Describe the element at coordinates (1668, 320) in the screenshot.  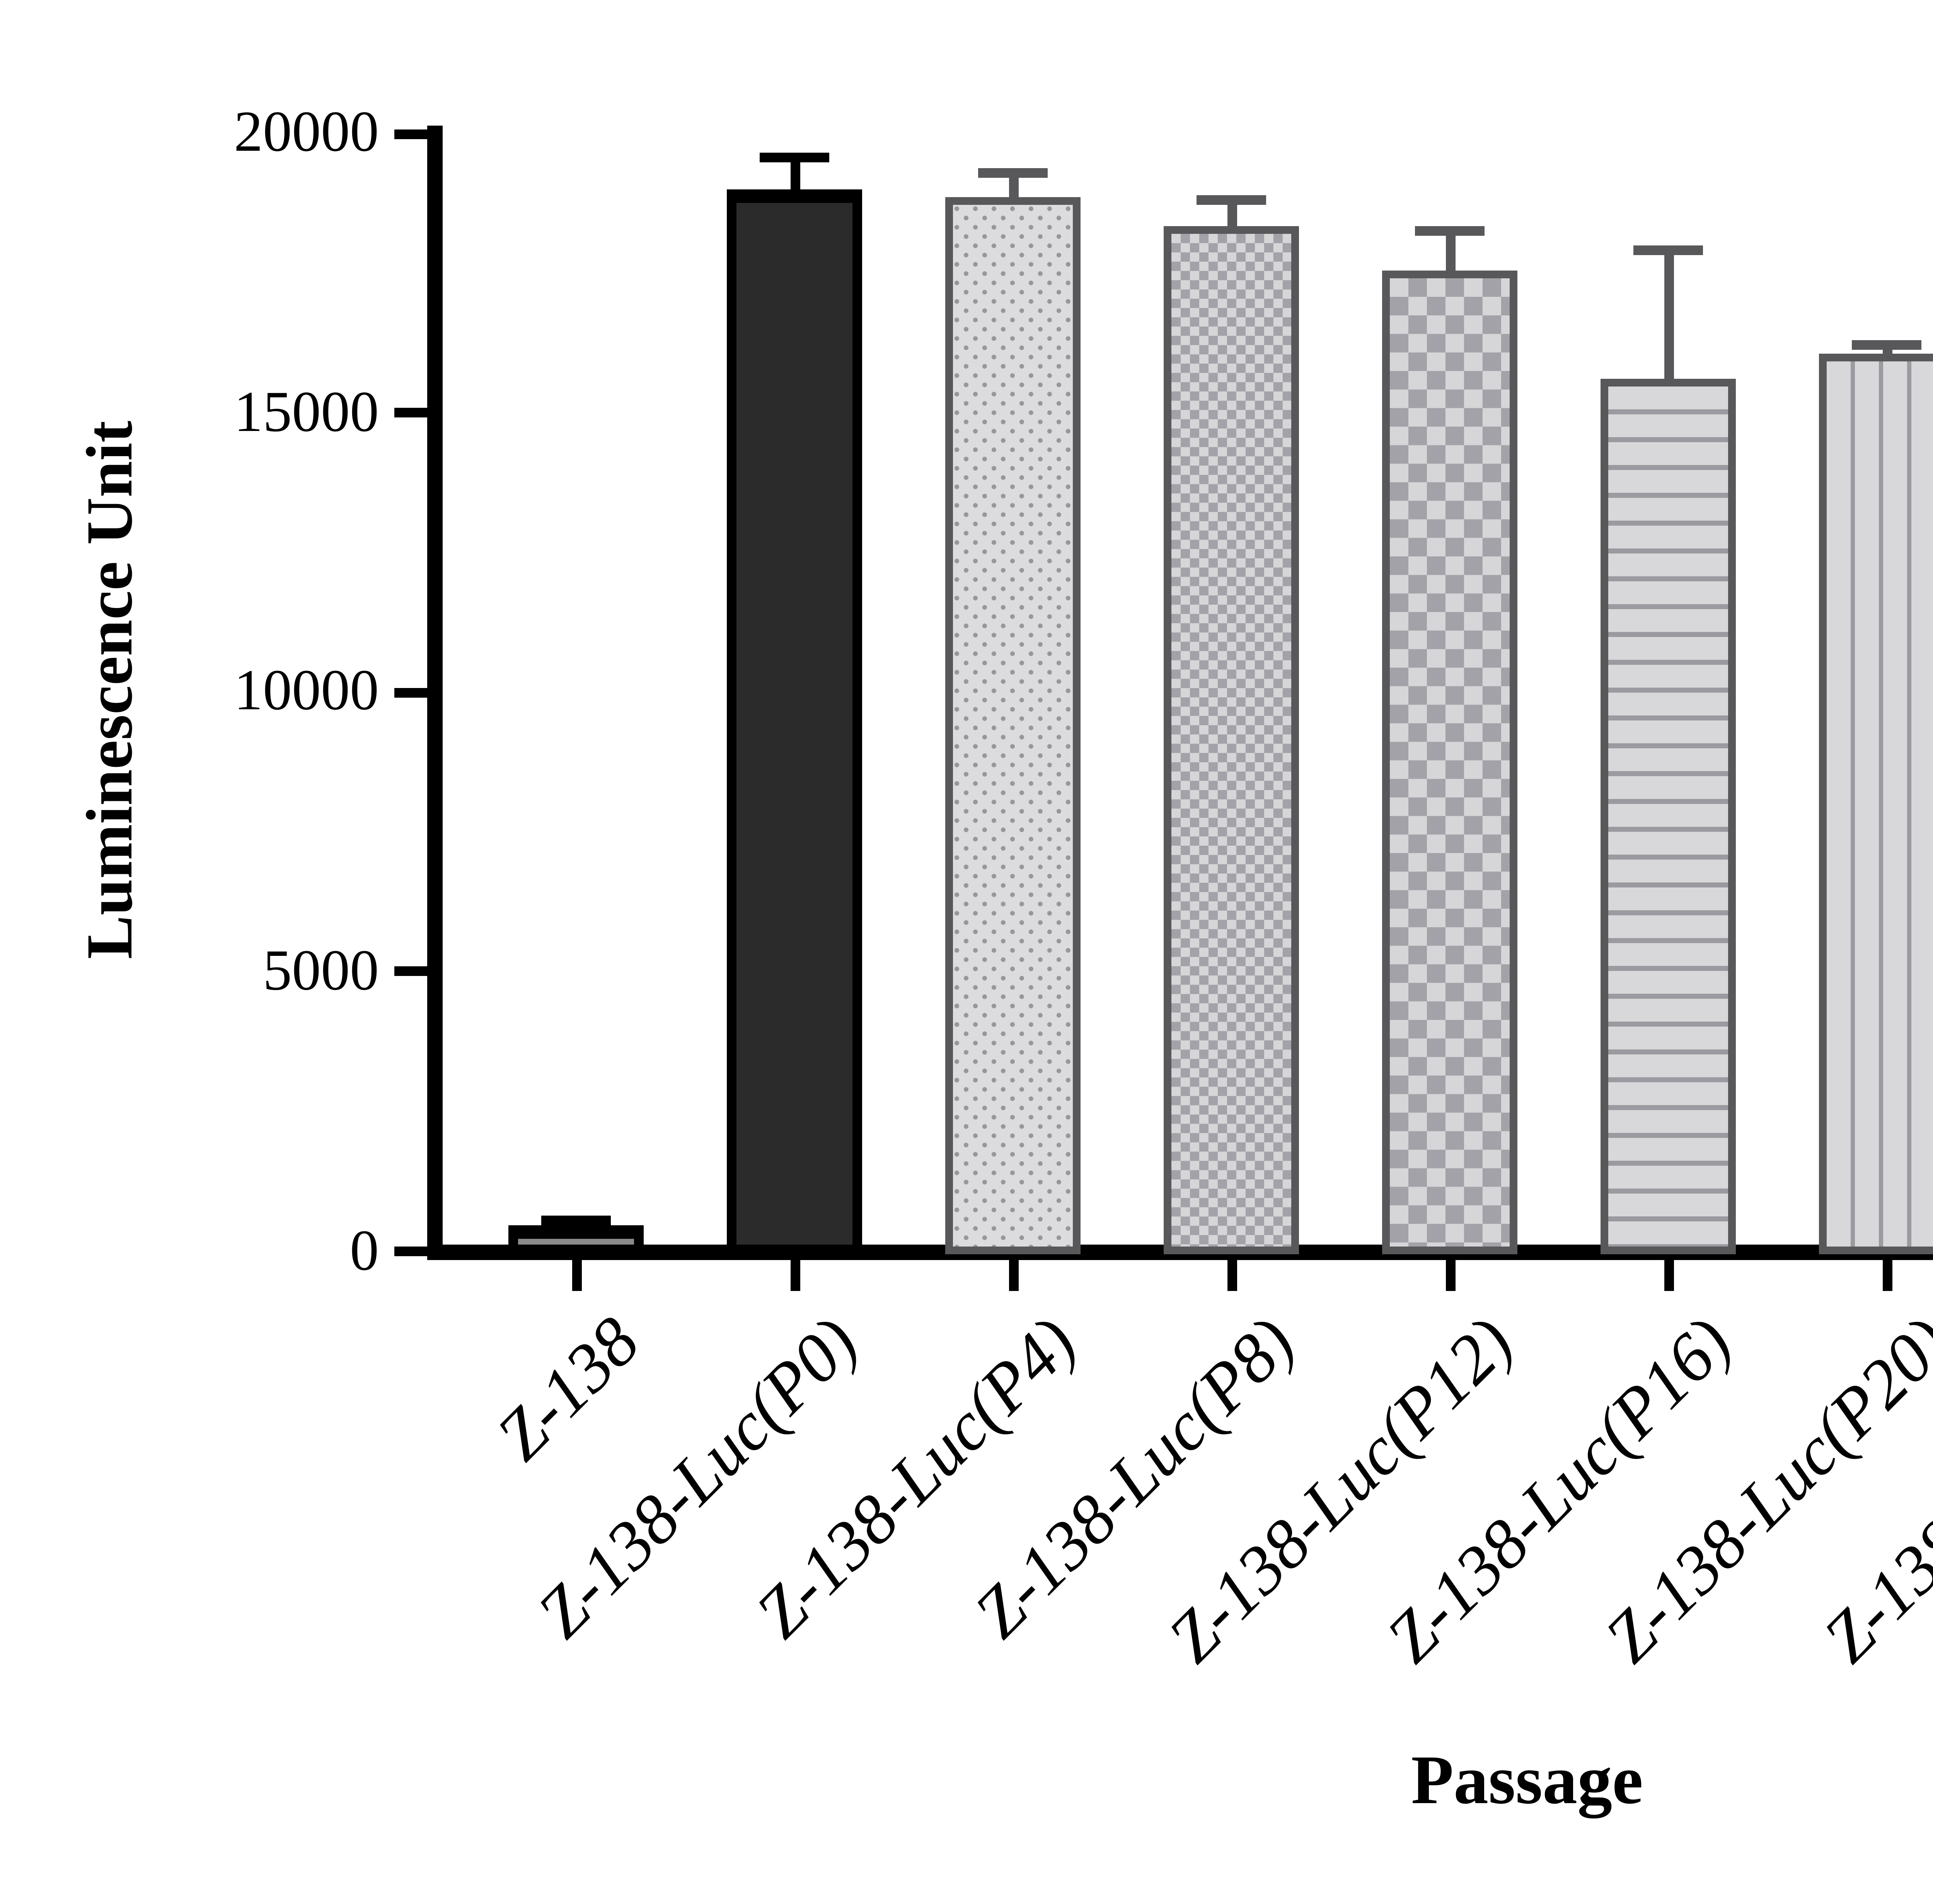
I see `error-bar-stem` at that location.